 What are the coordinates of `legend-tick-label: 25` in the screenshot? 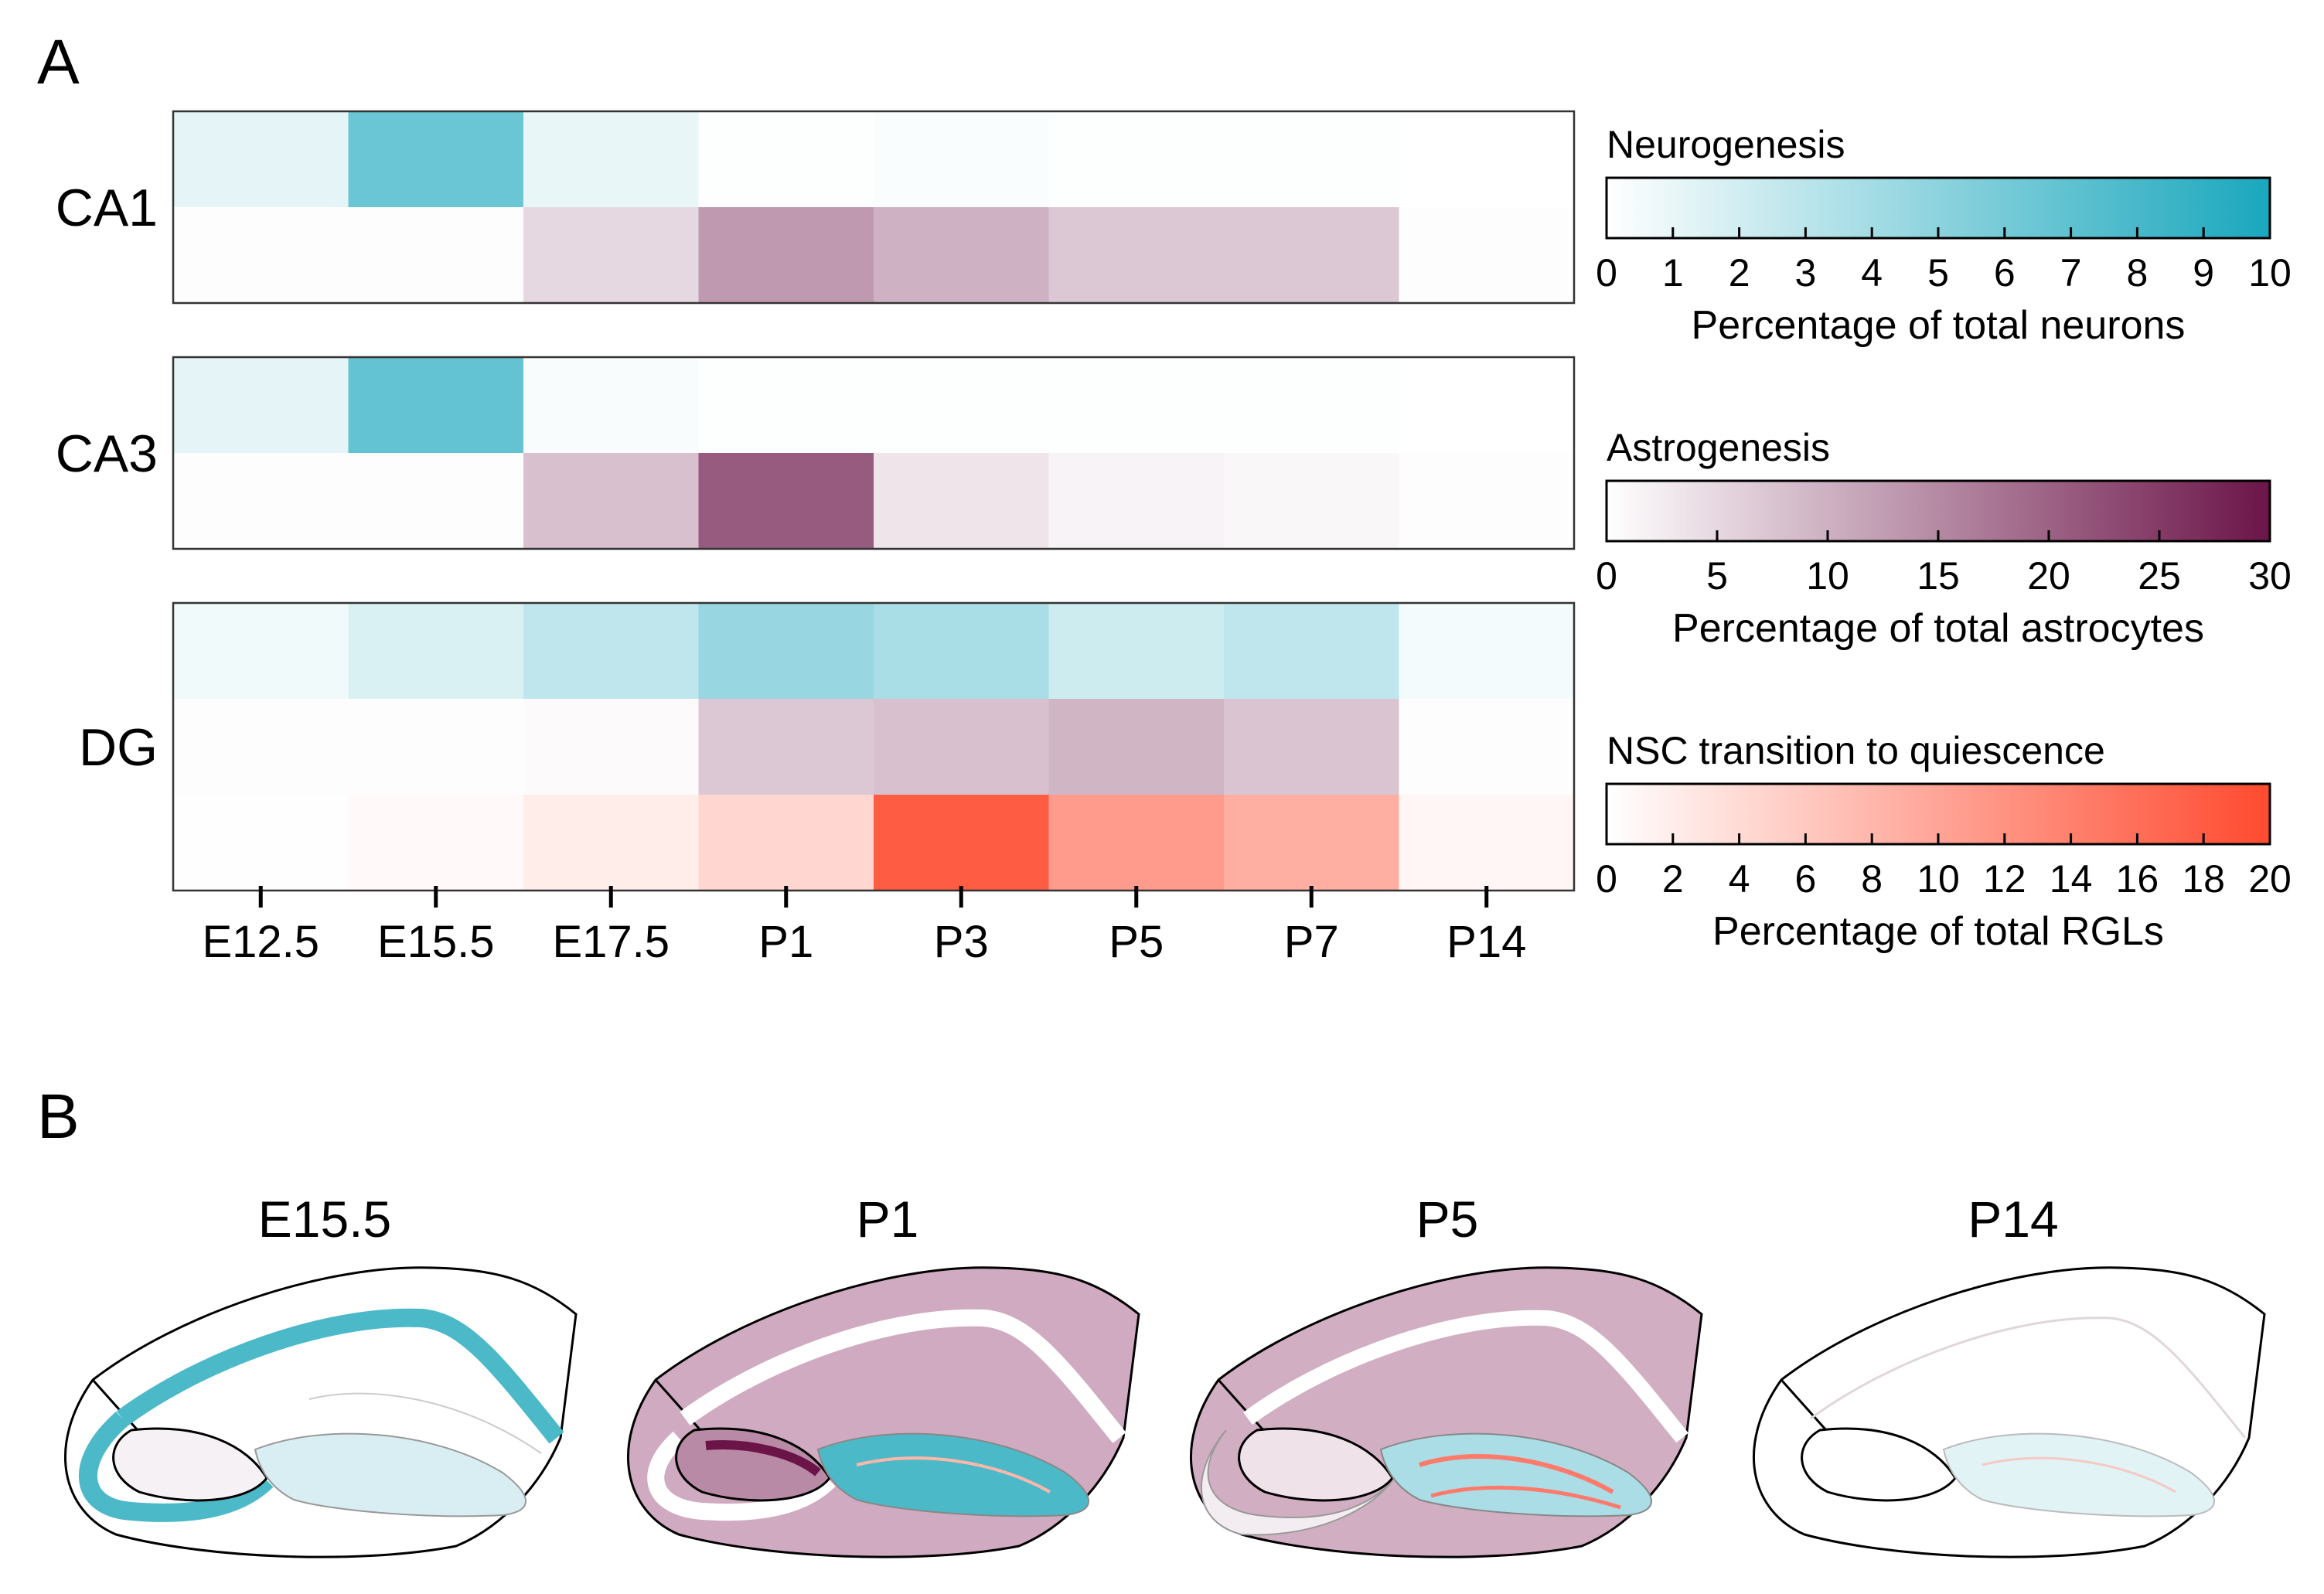 It's located at (2159, 576).